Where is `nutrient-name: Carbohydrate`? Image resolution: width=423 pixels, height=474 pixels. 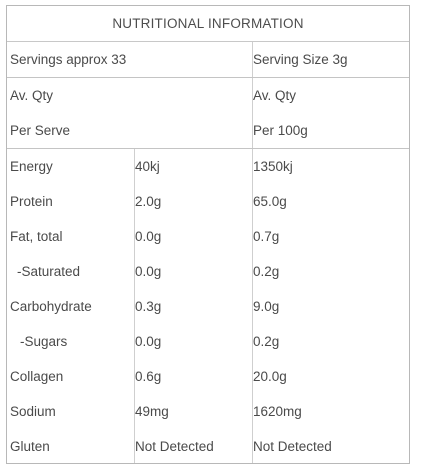 nutrient-name: Carbohydrate is located at coordinates (51, 306).